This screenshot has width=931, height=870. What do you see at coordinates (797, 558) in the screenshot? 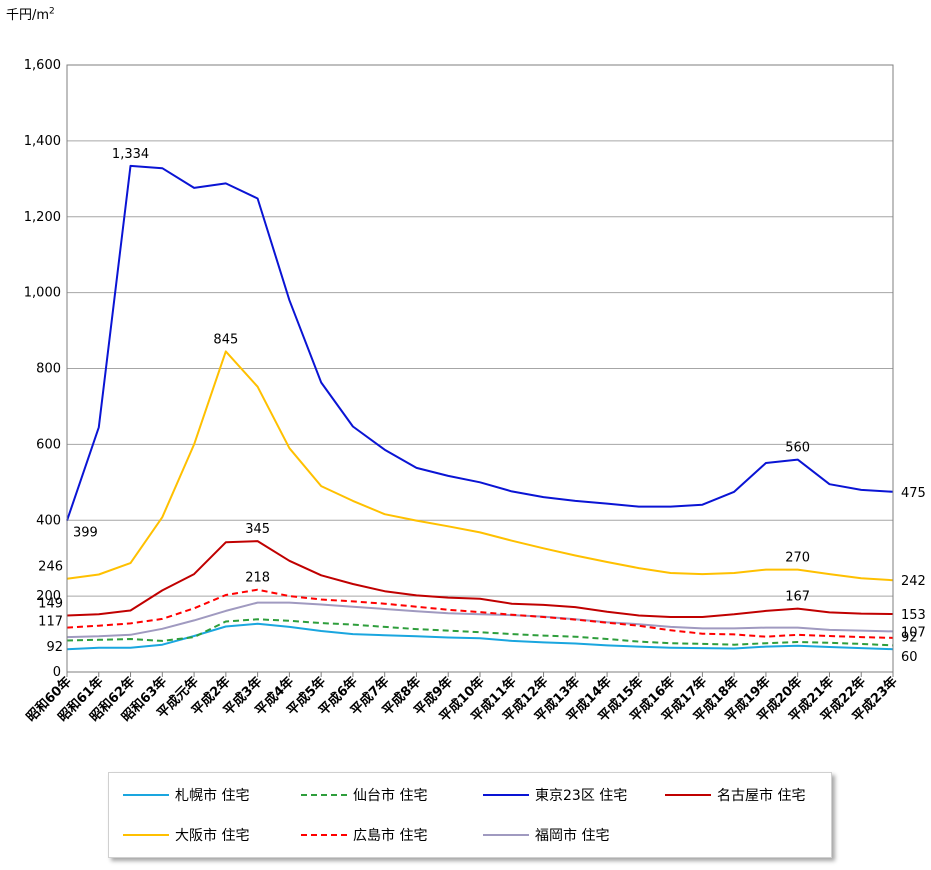
I see `data-label: 270` at bounding box center [797, 558].